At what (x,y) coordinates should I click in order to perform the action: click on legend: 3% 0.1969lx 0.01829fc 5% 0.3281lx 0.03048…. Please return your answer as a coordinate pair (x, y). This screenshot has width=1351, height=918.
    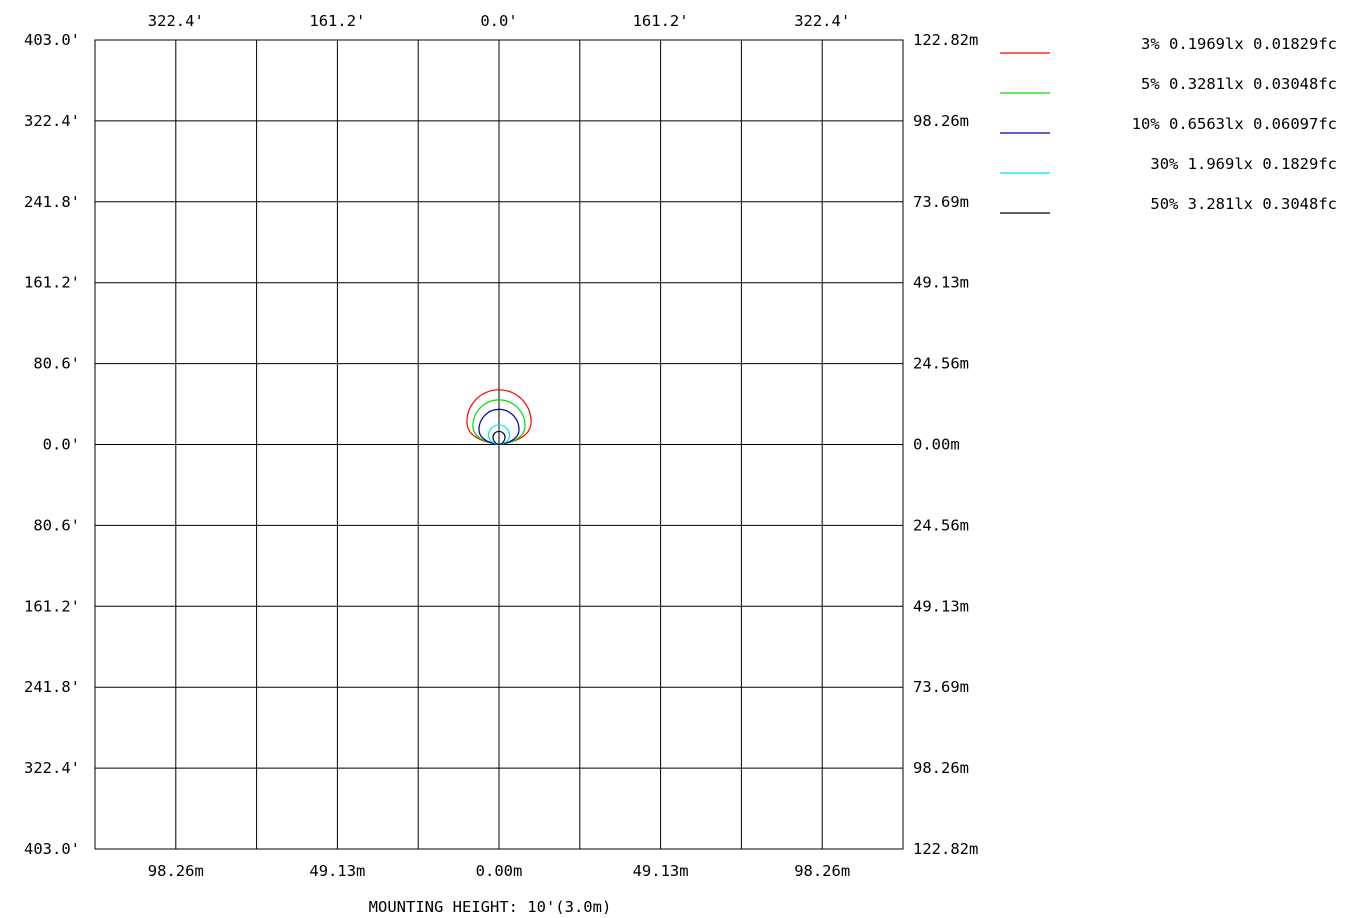
    Looking at the image, I should click on (1168, 124).